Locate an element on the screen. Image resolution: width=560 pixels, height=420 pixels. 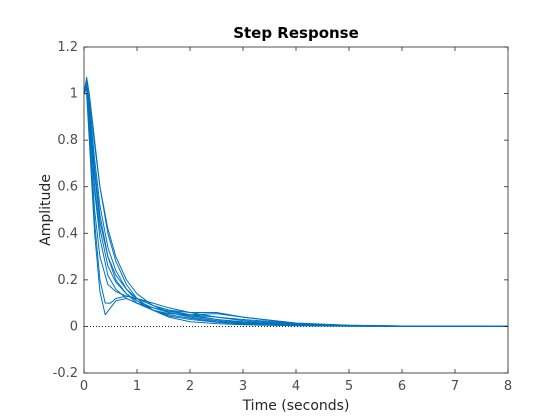
x-tick-label: 2 is located at coordinates (190, 386).